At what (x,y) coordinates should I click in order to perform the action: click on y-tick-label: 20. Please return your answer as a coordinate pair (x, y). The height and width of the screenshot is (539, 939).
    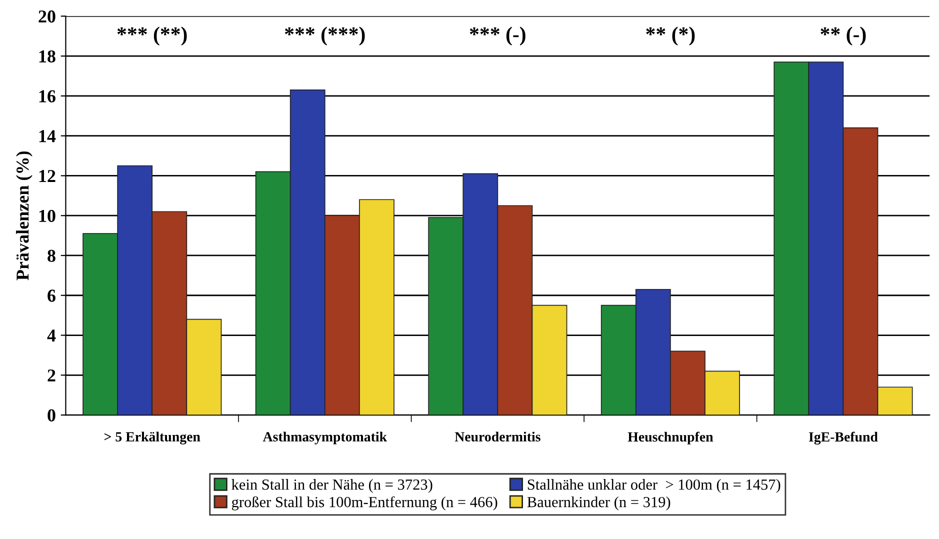
    Looking at the image, I should click on (47, 16).